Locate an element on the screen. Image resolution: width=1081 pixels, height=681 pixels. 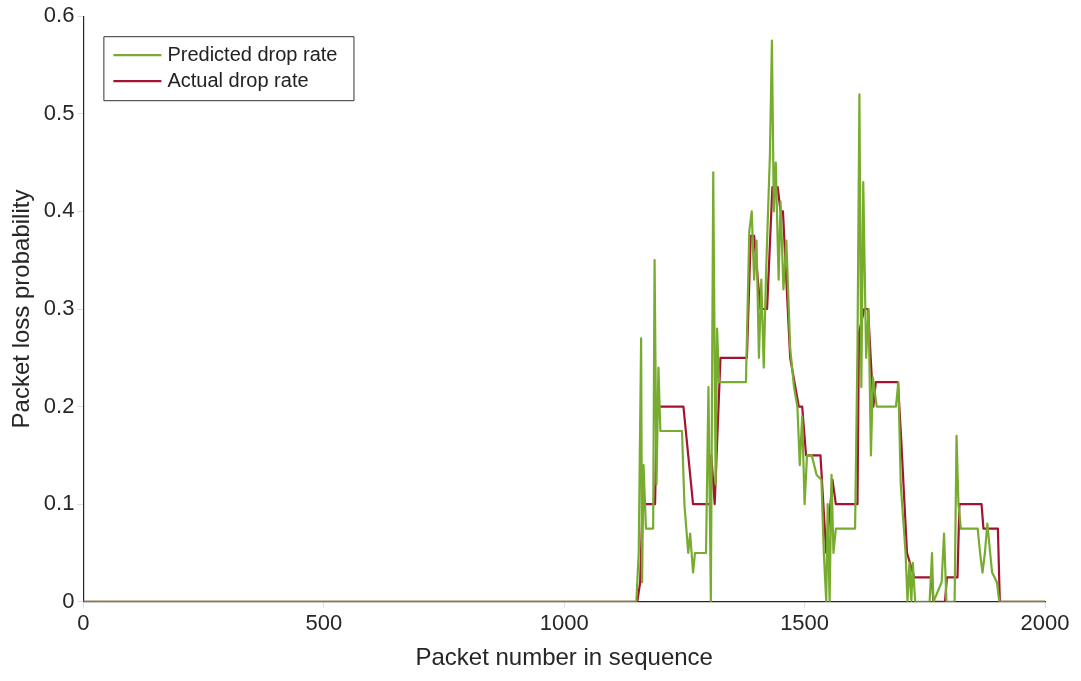
y-tick-label: 0.5 is located at coordinates (59, 112).